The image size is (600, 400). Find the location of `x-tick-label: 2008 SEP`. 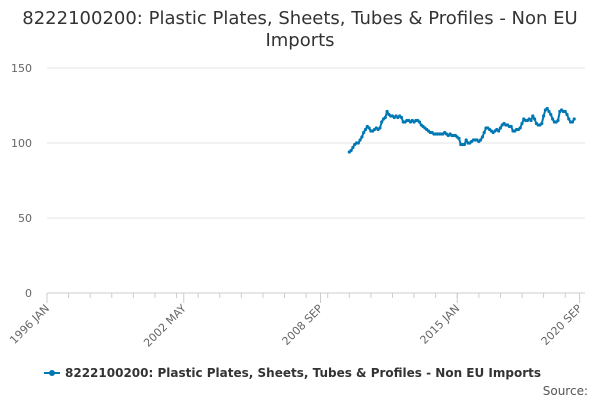

x-tick-label: 2008 SEP is located at coordinates (303, 325).